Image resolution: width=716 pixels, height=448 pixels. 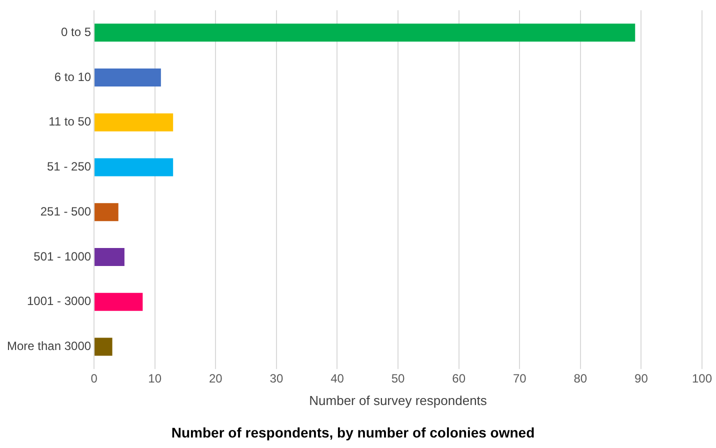 I want to click on x-tick-label: 80, so click(x=581, y=379).